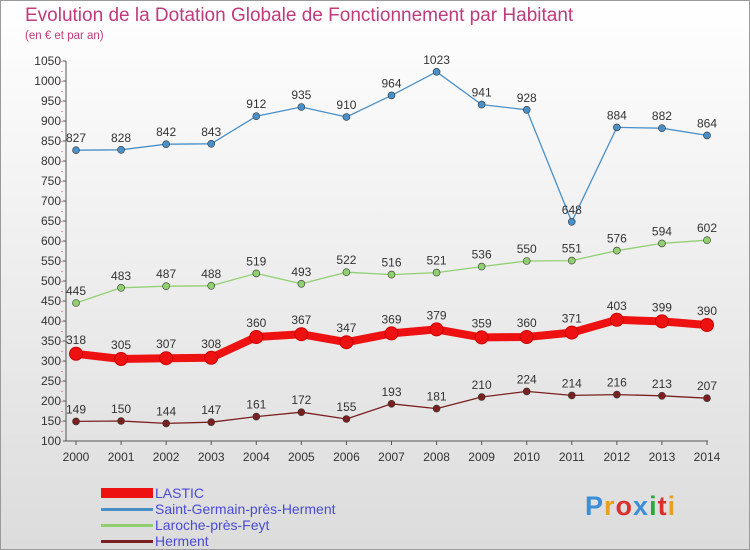  Describe the element at coordinates (51, 161) in the screenshot. I see `y-tick-label: 800` at that location.